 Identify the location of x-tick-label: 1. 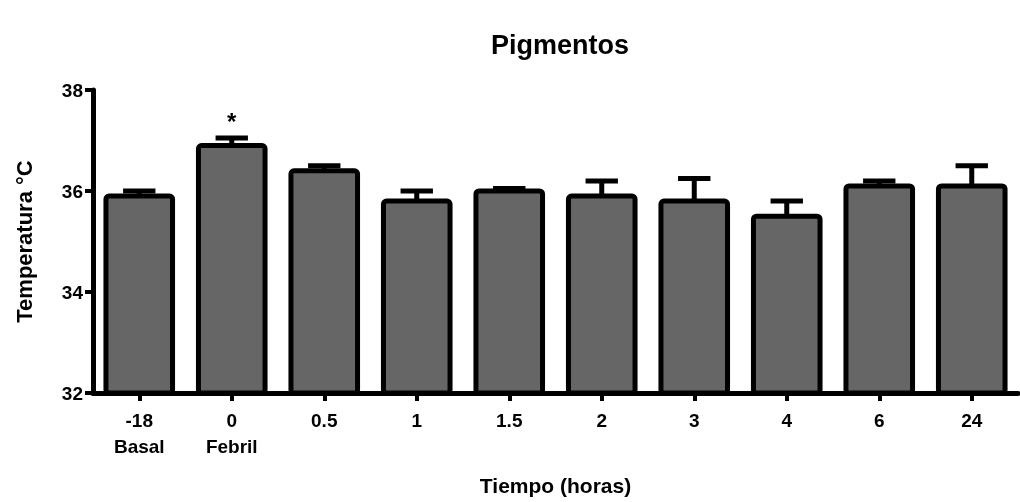
(417, 420).